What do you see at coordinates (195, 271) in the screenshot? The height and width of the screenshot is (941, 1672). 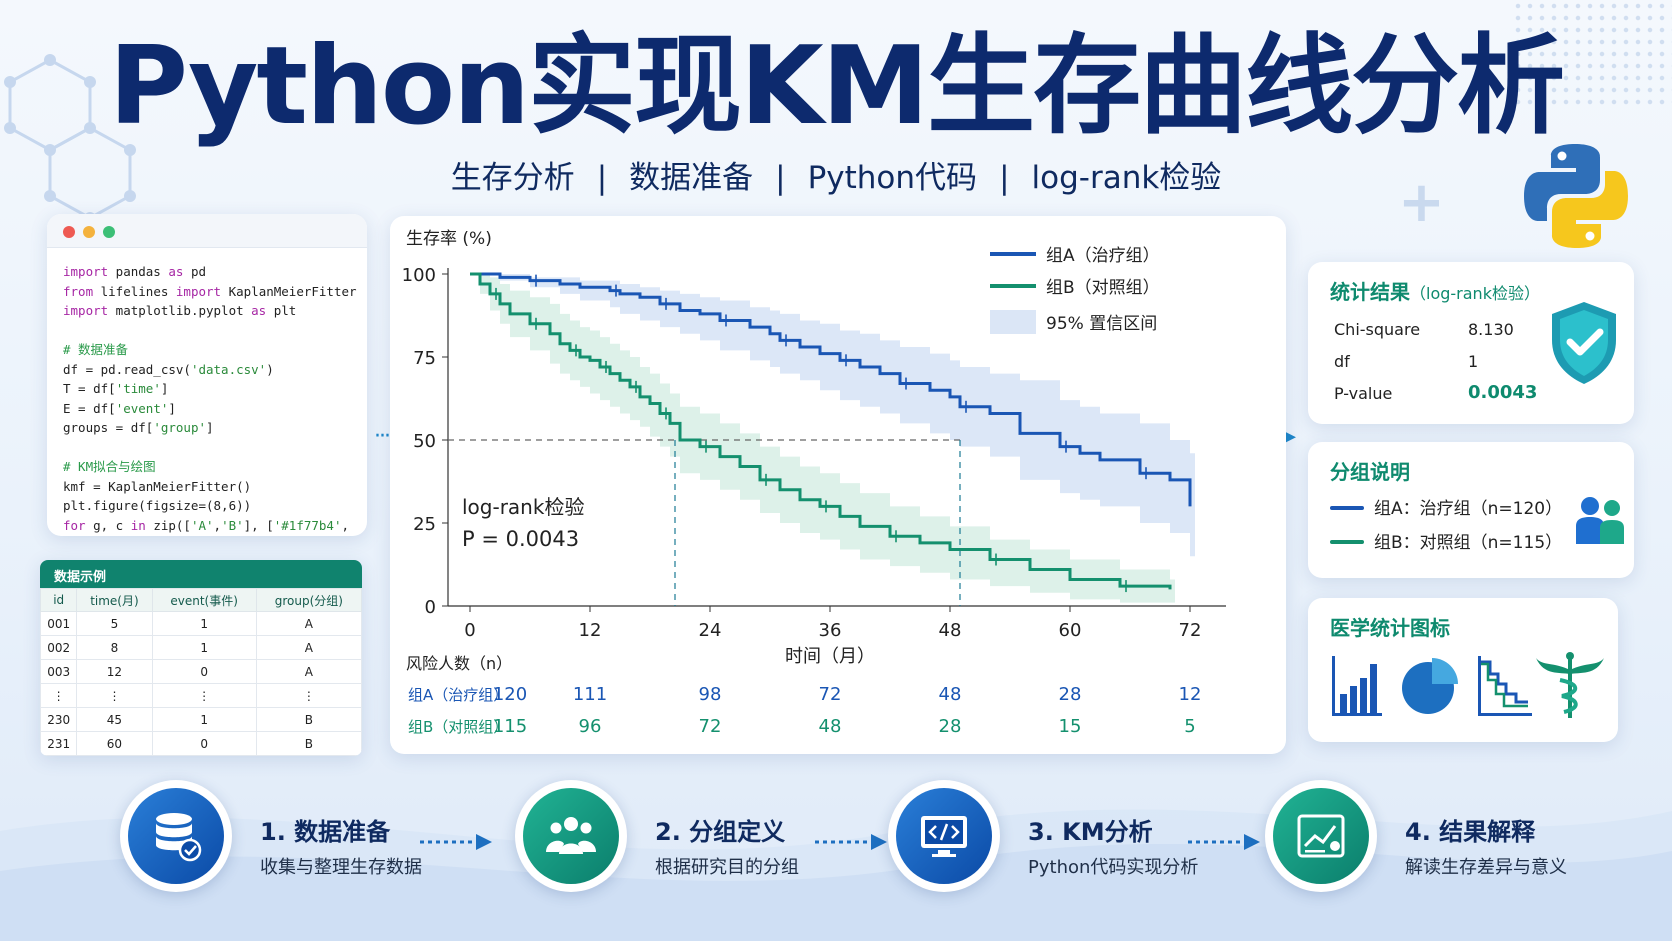 I see `code-token: pd` at bounding box center [195, 271].